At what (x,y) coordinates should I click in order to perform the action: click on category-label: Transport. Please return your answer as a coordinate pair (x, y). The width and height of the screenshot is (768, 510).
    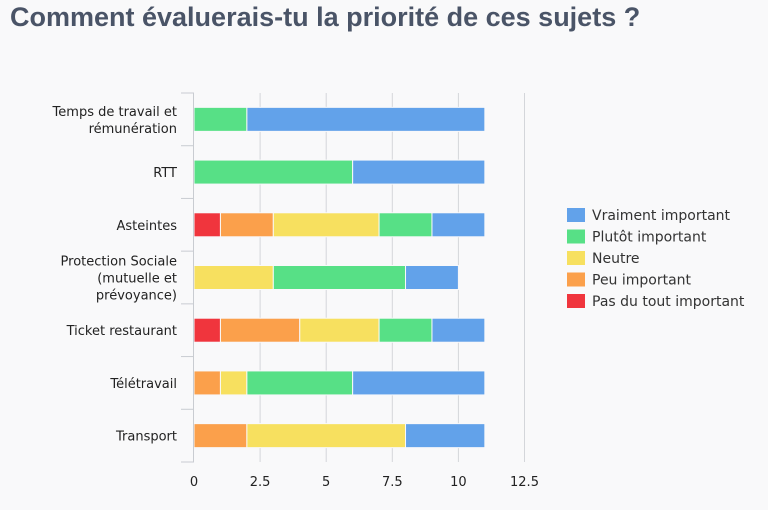
    Looking at the image, I should click on (146, 437).